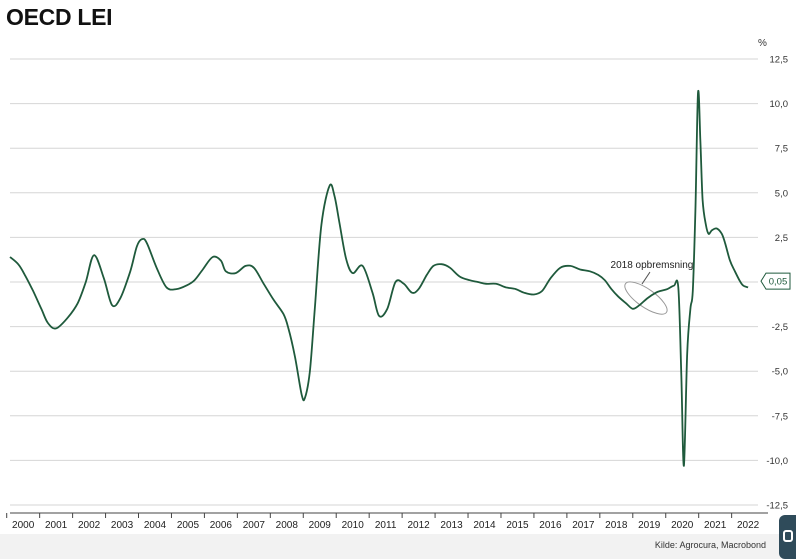  I want to click on x-tick-label: 2016, so click(550, 525).